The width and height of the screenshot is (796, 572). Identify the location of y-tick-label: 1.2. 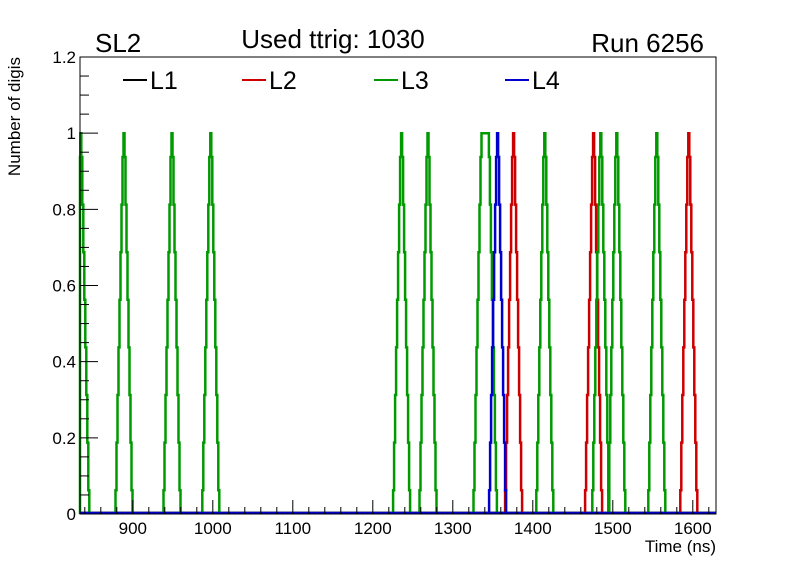
(64, 57).